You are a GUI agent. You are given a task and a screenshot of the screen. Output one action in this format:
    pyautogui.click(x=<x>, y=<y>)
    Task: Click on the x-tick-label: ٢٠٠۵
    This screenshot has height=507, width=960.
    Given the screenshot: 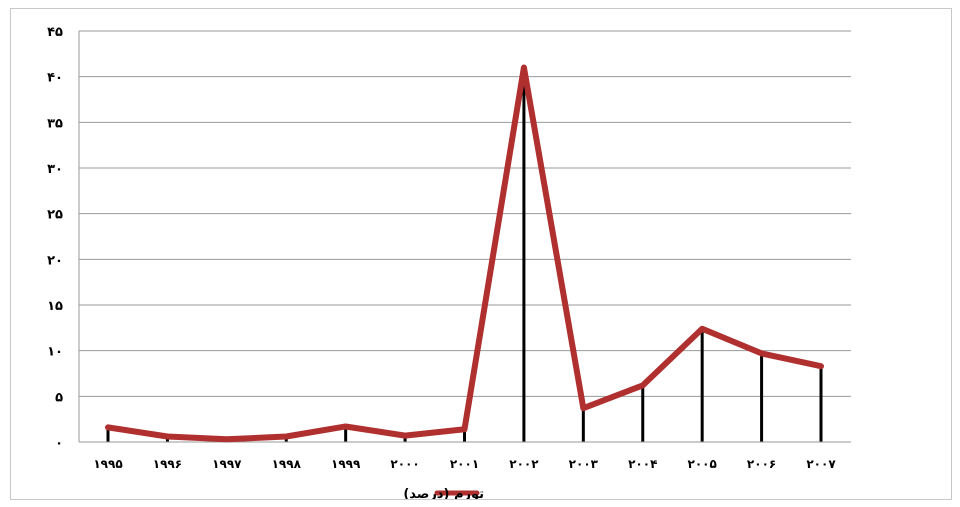 What is the action you would take?
    pyautogui.click(x=702, y=464)
    